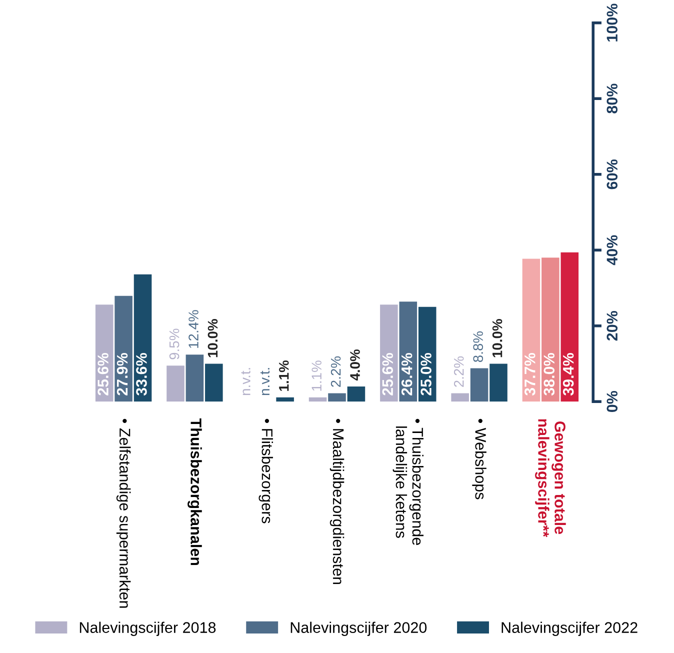 This screenshot has height=653, width=674. What do you see at coordinates (570, 629) in the screenshot?
I see `legend-label: Nalevingscijfer 2022` at bounding box center [570, 629].